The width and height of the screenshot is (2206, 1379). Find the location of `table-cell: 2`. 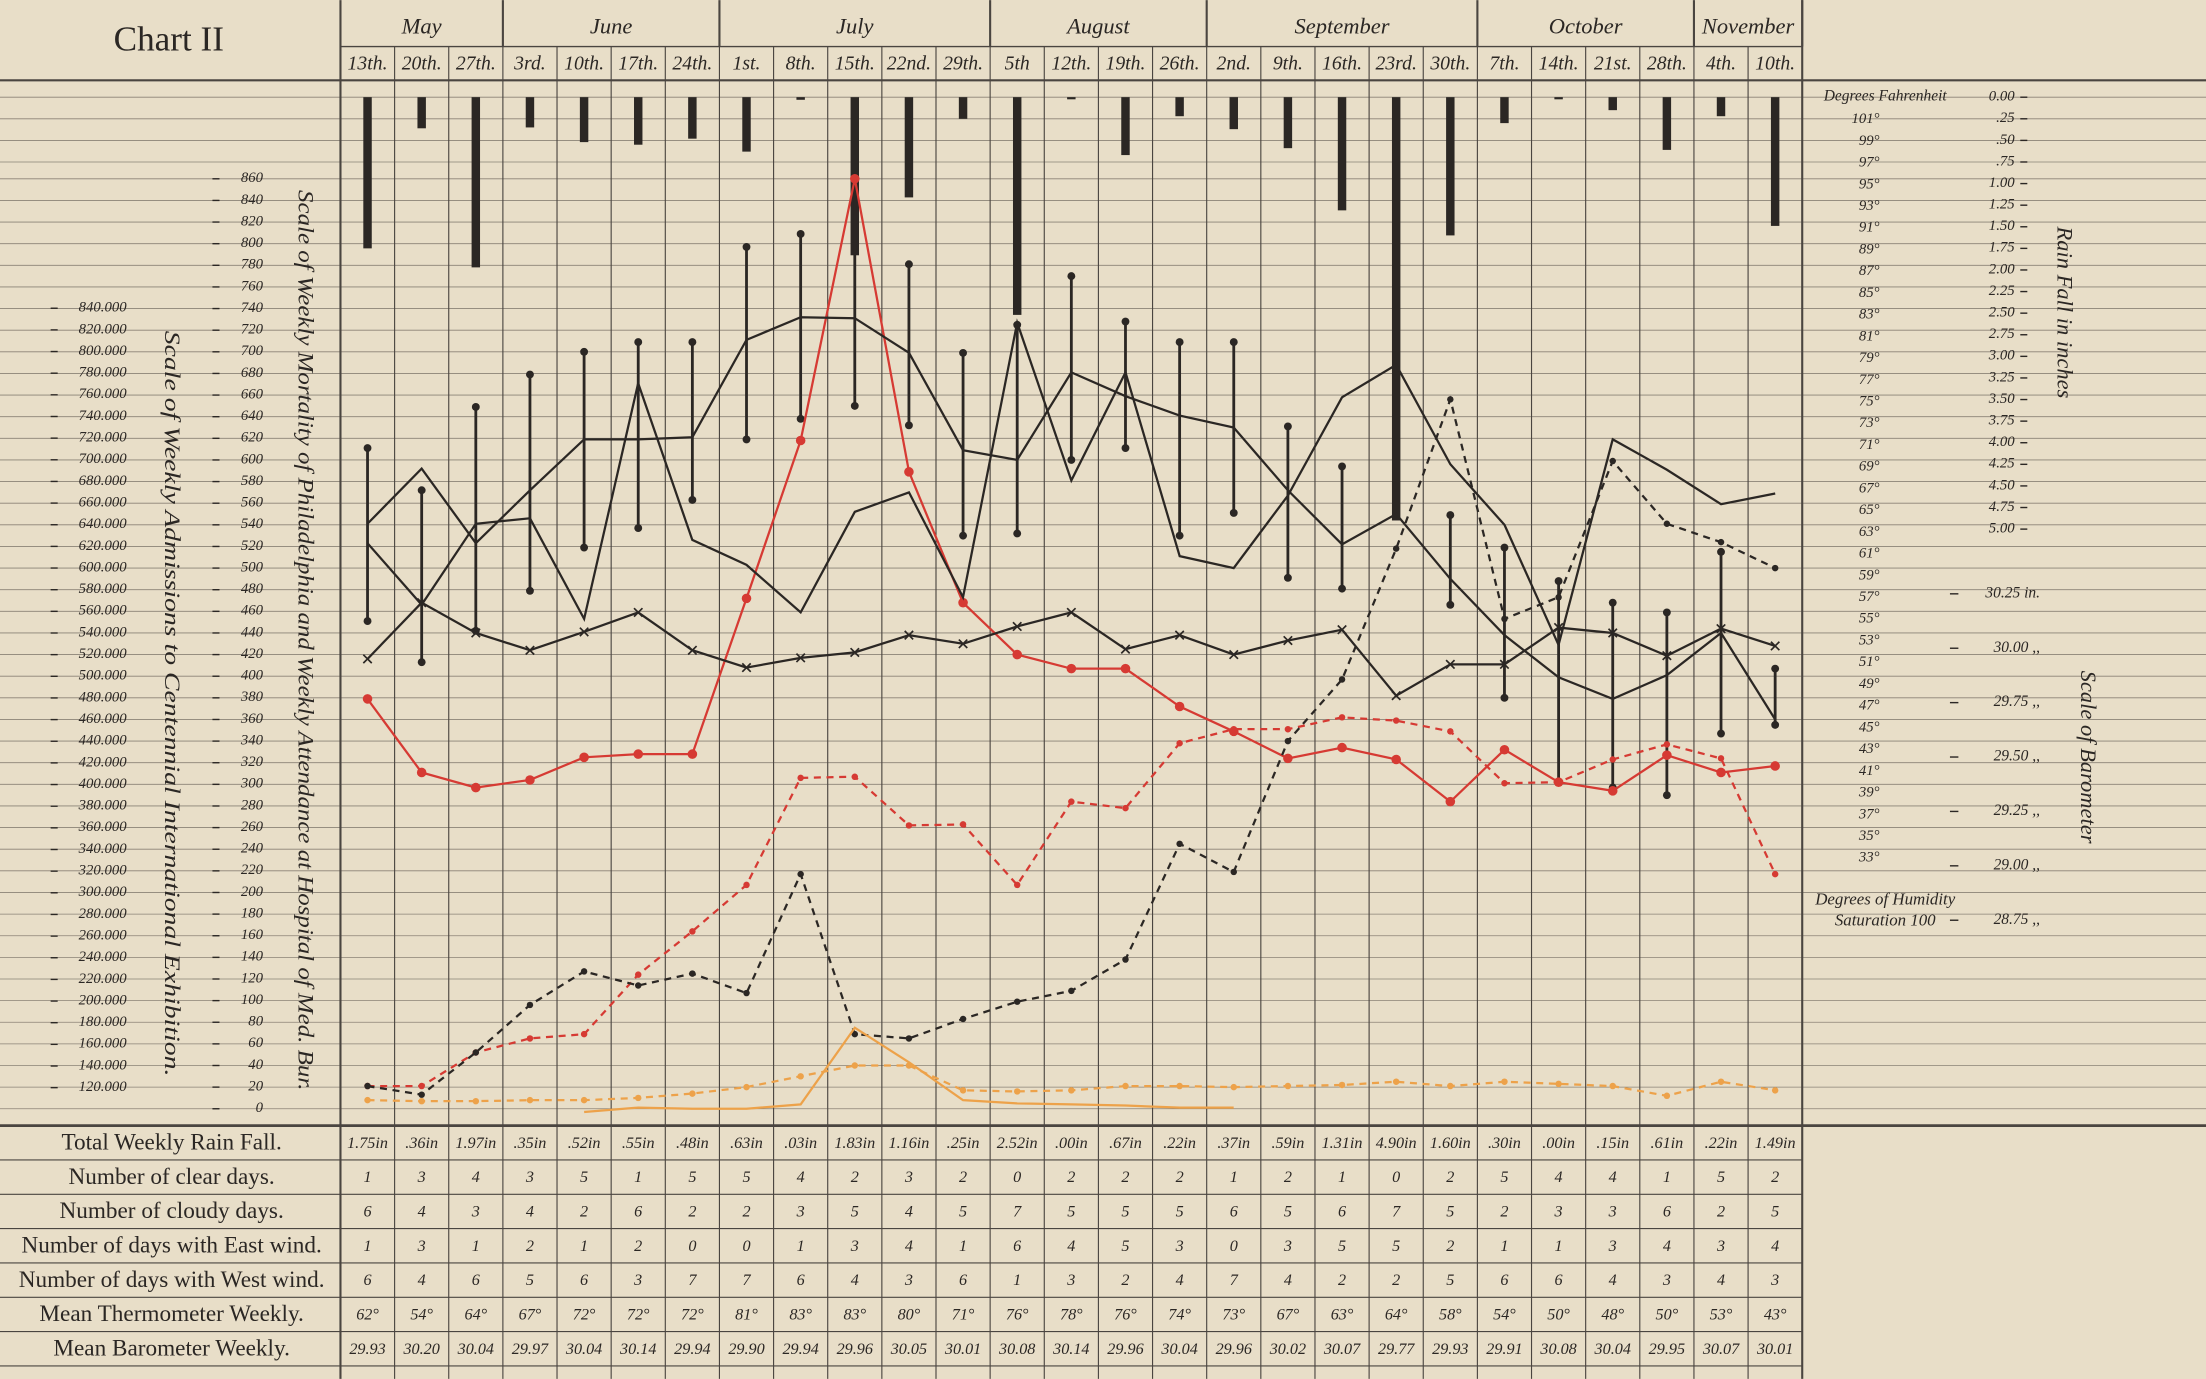

table-cell: 2 is located at coordinates (746, 1212).